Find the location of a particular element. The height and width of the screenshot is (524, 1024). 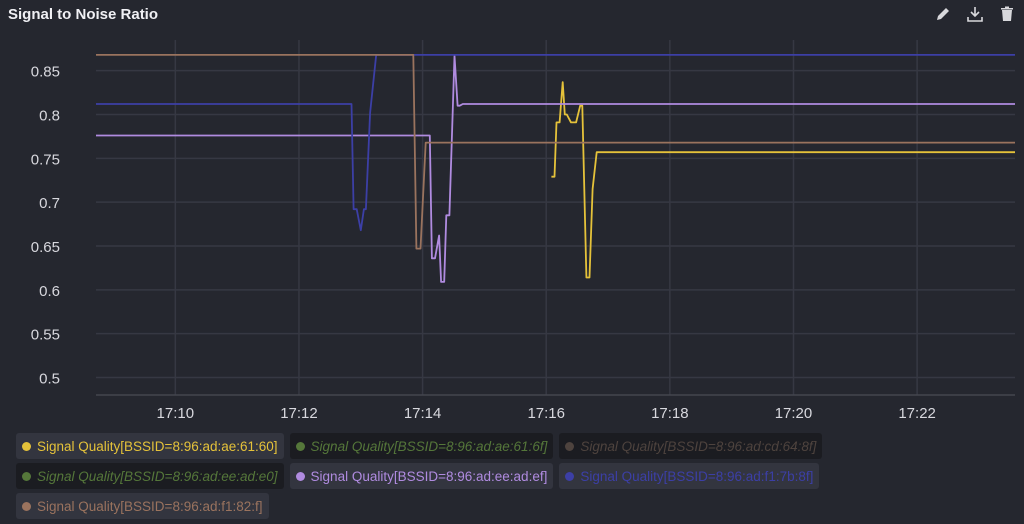

trash-icon is located at coordinates (1007, 14).